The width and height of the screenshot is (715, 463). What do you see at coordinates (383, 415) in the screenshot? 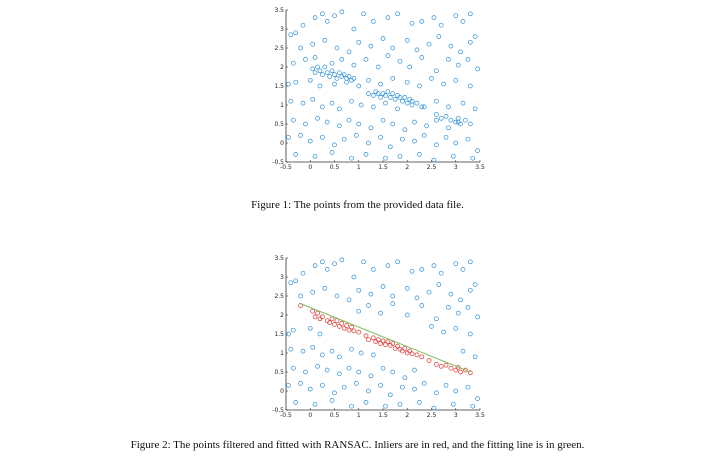
I see `x-tick-label: 1.5` at bounding box center [383, 415].